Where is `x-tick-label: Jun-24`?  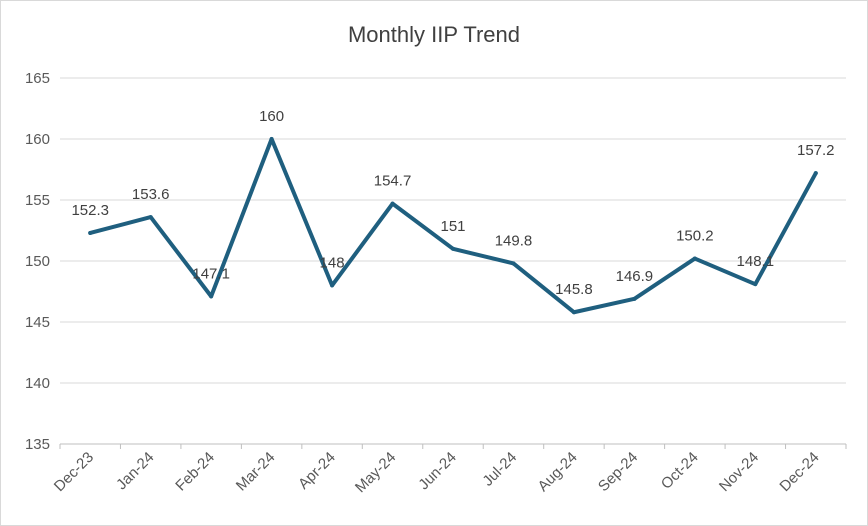 x-tick-label: Jun-24 is located at coordinates (437, 471).